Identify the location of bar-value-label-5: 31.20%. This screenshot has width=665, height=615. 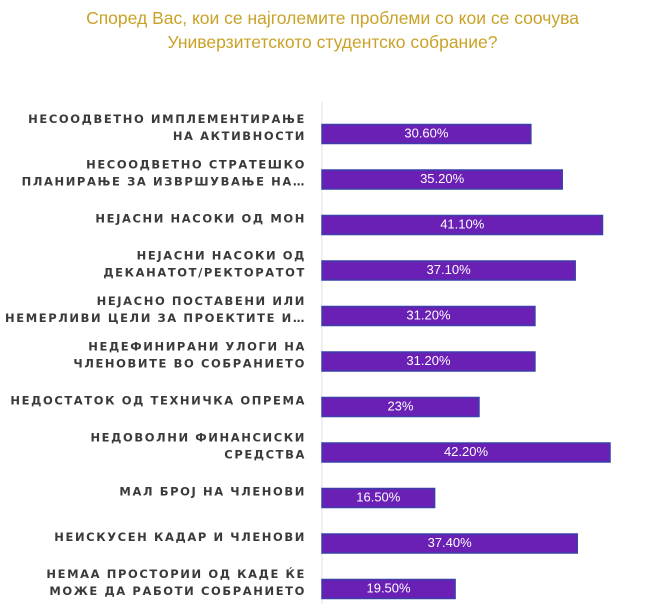
(428, 314).